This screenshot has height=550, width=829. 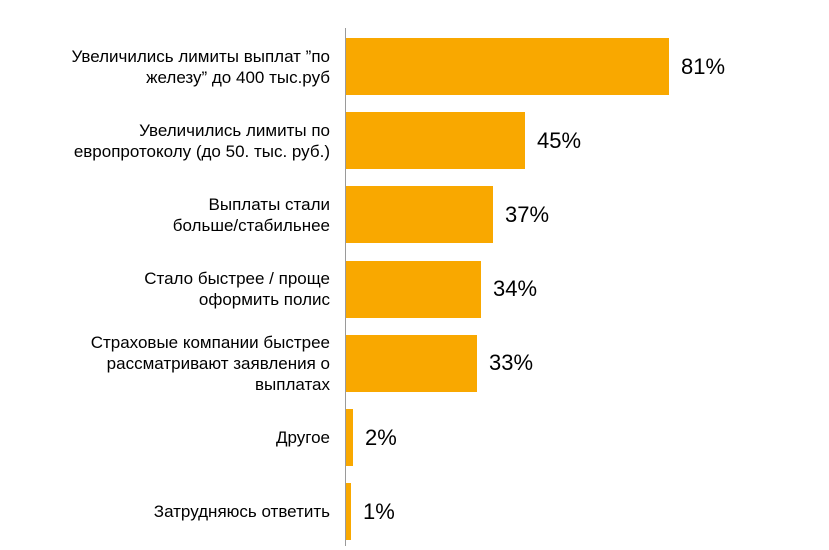 I want to click on value-label-1: 81%, so click(x=703, y=66).